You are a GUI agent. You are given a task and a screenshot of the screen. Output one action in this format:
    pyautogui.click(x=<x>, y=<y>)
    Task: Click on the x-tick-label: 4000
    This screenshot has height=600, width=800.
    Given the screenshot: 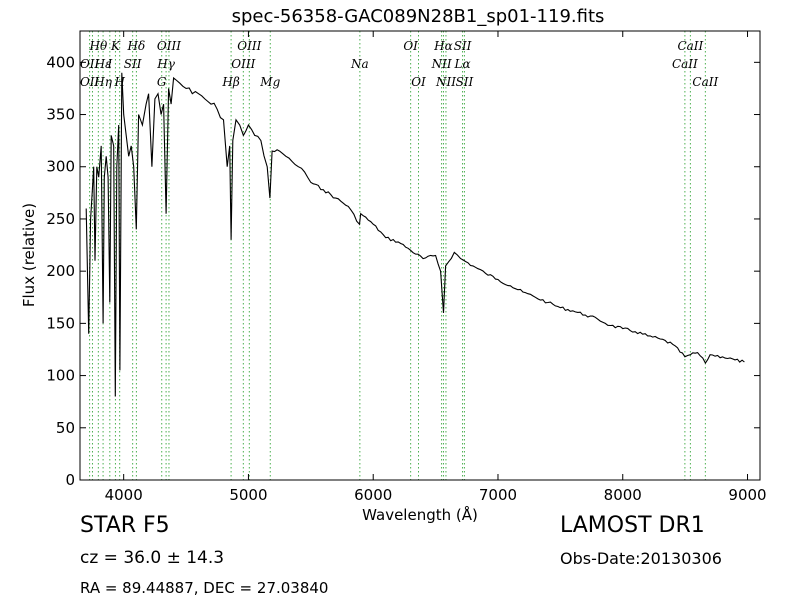 What is the action you would take?
    pyautogui.click(x=124, y=495)
    